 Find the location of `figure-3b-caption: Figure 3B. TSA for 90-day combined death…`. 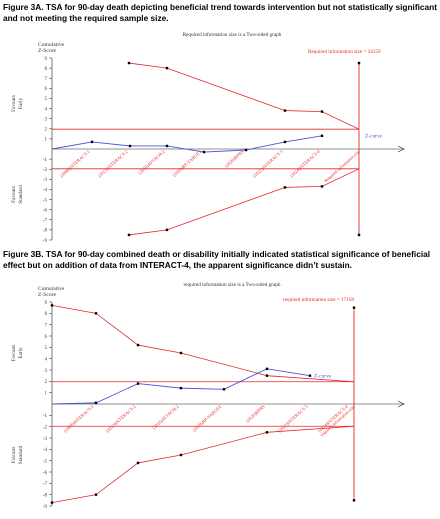

figure-3b-caption: Figure 3B. TSA for 90-day combined death… is located at coordinates (217, 259).